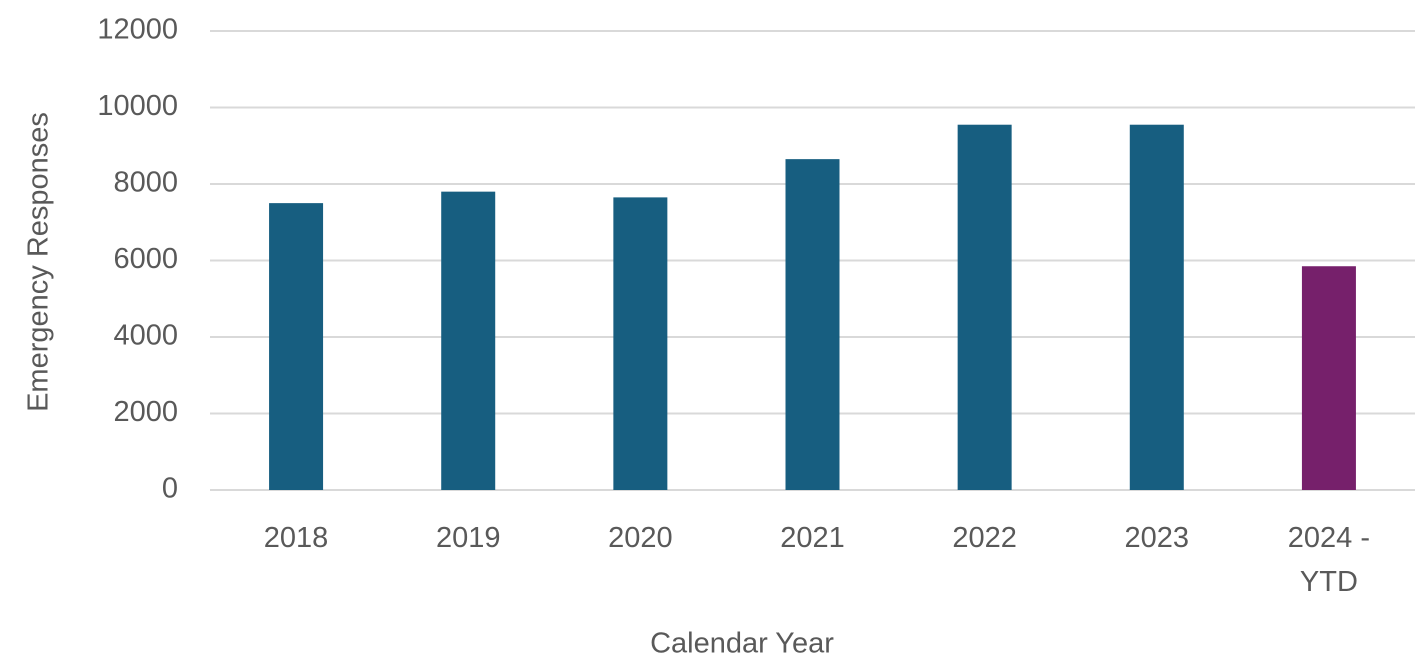  Describe the element at coordinates (137, 106) in the screenshot. I see `y-tick-label: 10000` at that location.